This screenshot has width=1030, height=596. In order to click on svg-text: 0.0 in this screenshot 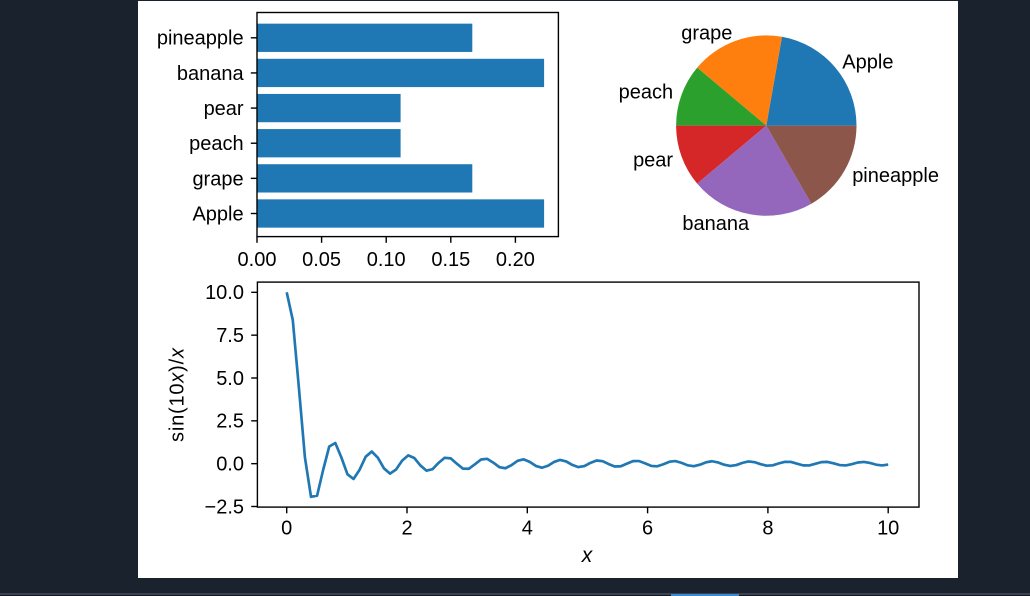, I will do `click(230, 465)`.